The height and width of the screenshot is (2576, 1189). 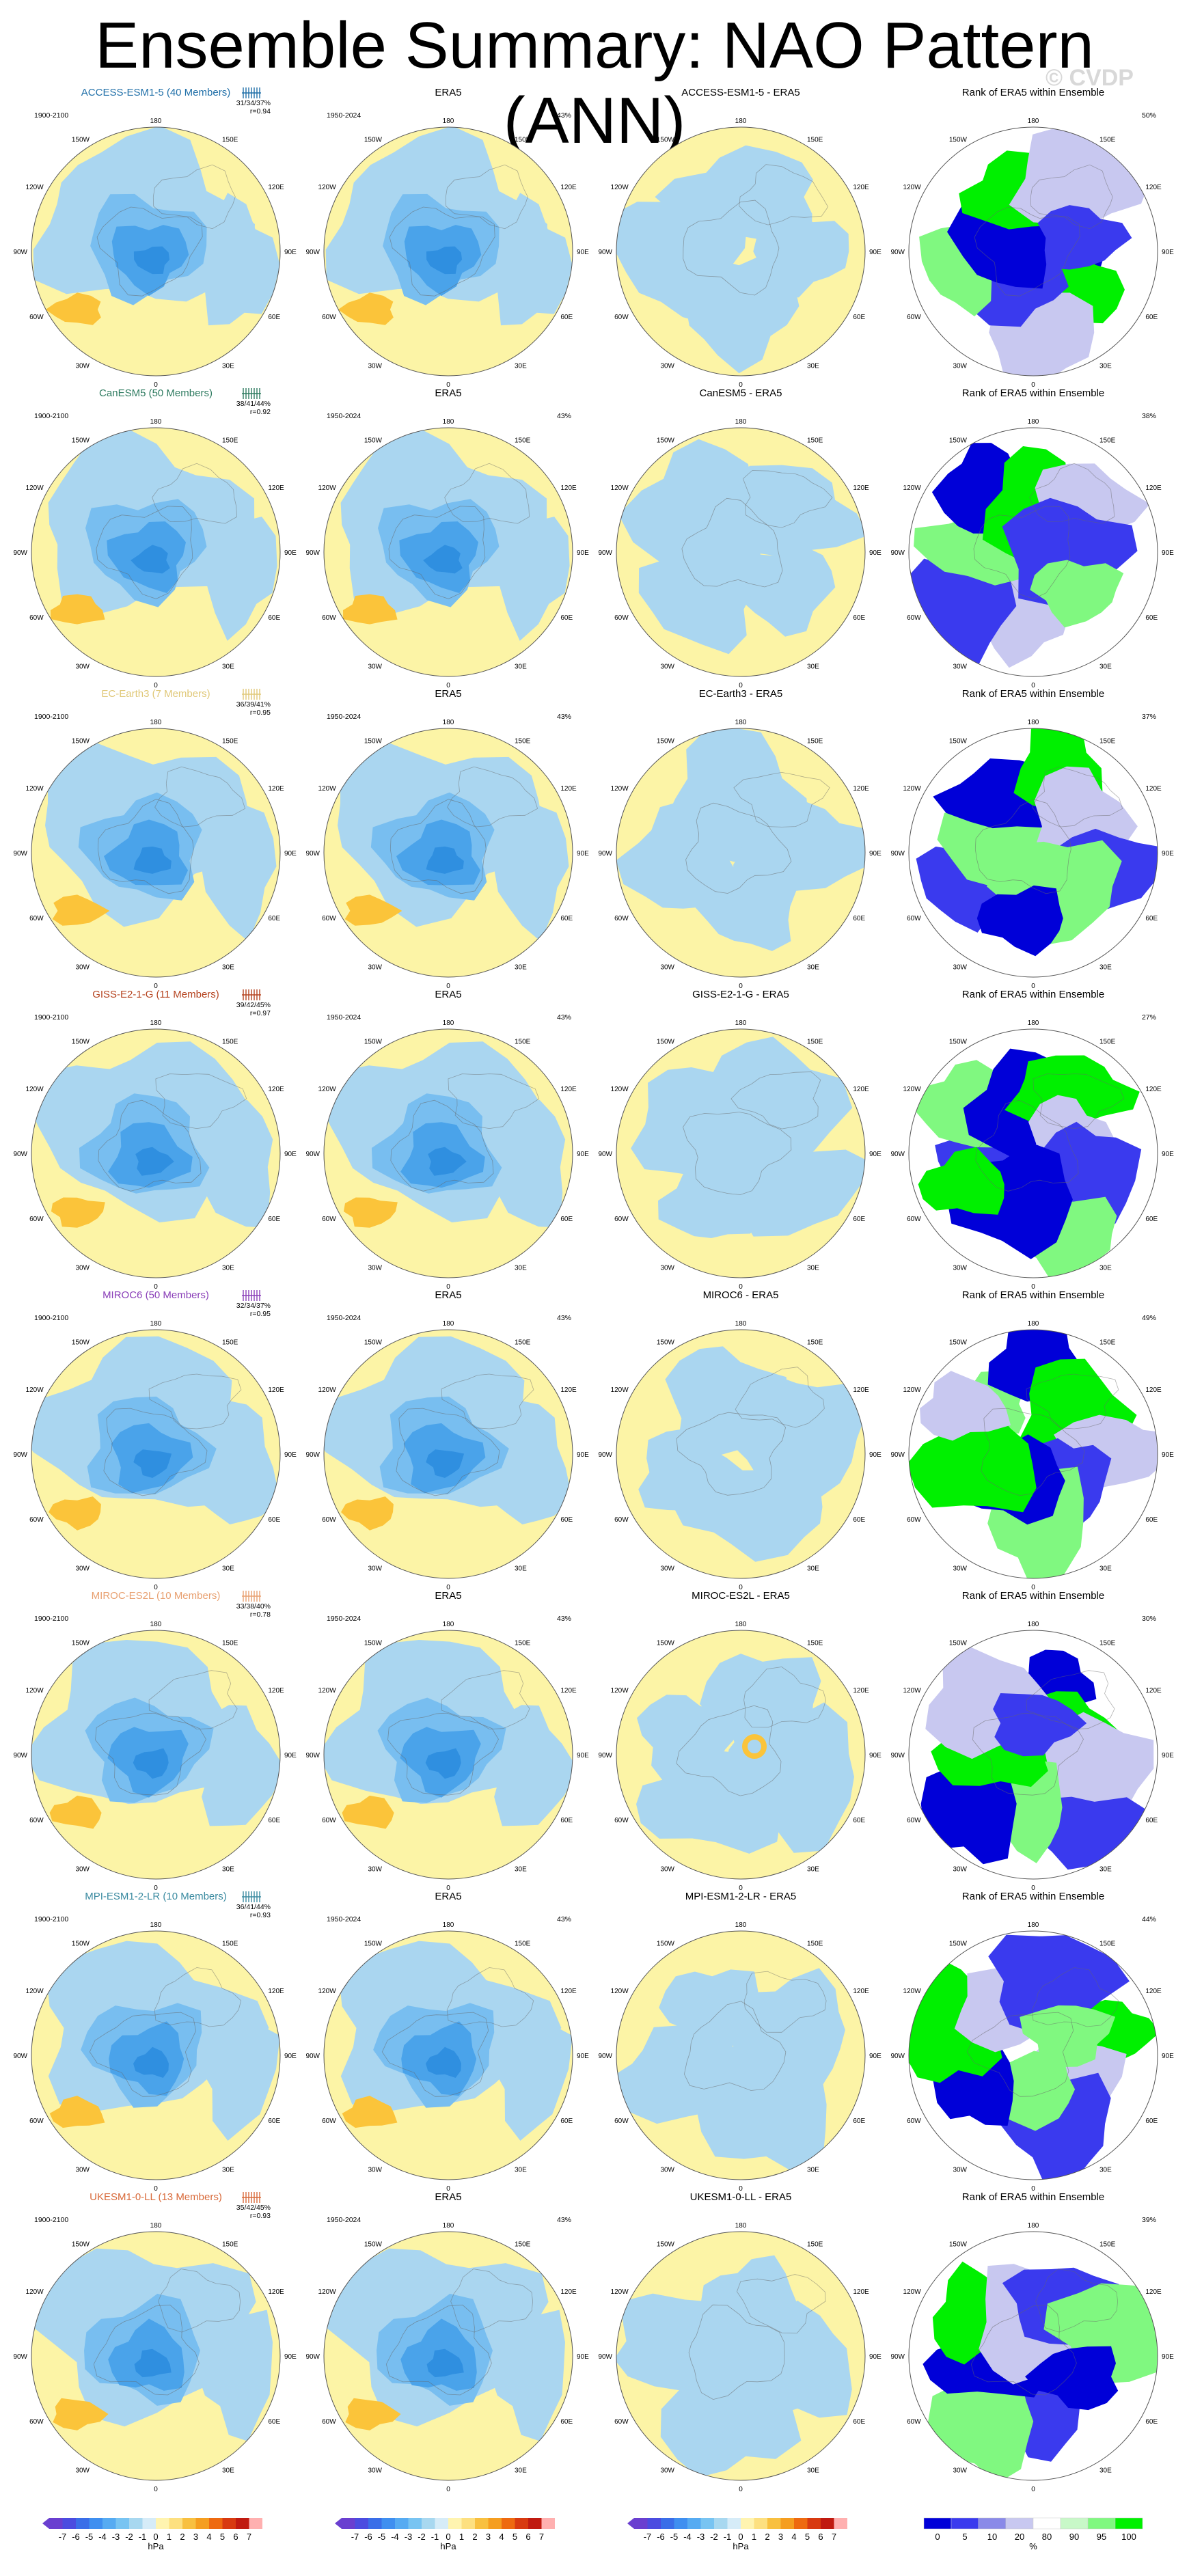 What do you see at coordinates (754, 1747) in the screenshot?
I see `anomaly-contour` at bounding box center [754, 1747].